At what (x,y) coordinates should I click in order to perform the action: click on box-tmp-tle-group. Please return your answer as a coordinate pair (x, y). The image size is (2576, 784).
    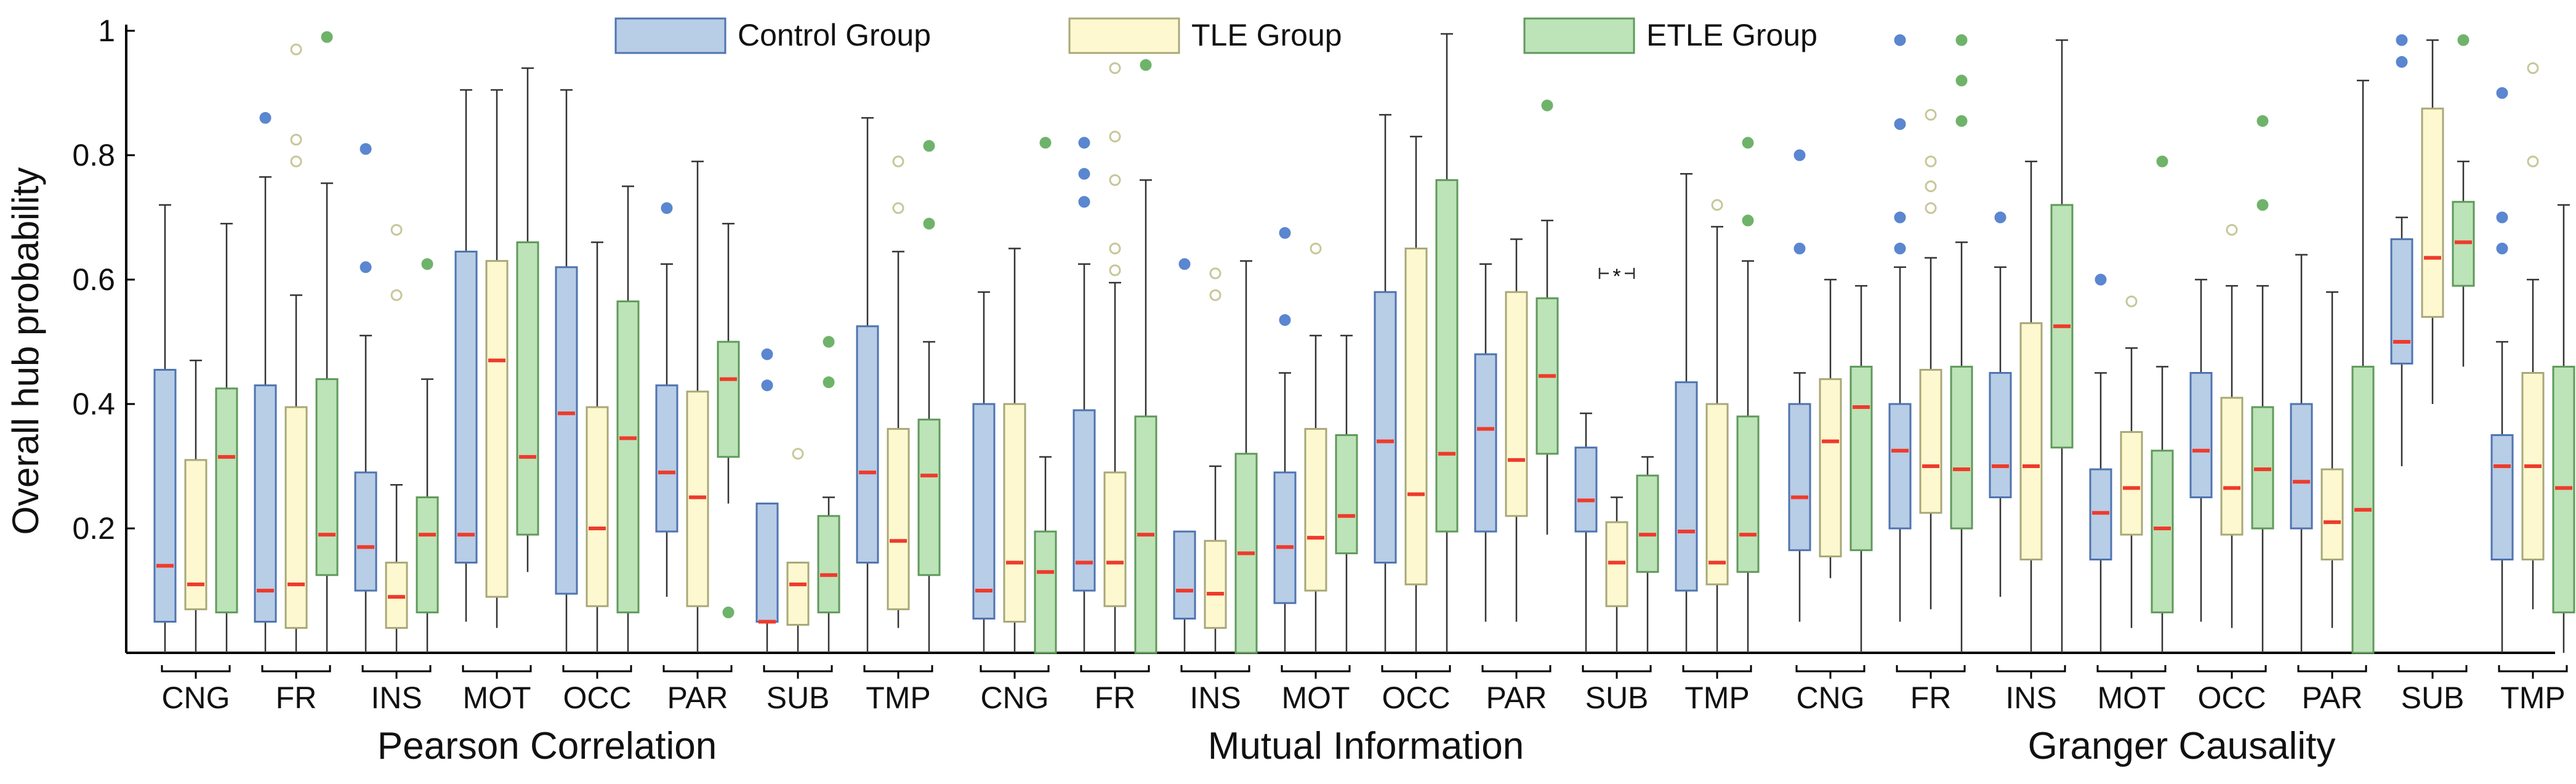
    Looking at the image, I should click on (2533, 336).